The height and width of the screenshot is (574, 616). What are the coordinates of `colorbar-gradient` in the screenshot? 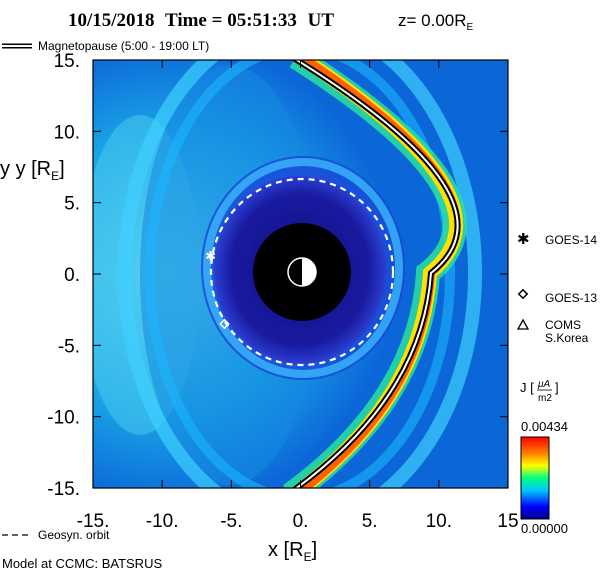 It's located at (535, 478).